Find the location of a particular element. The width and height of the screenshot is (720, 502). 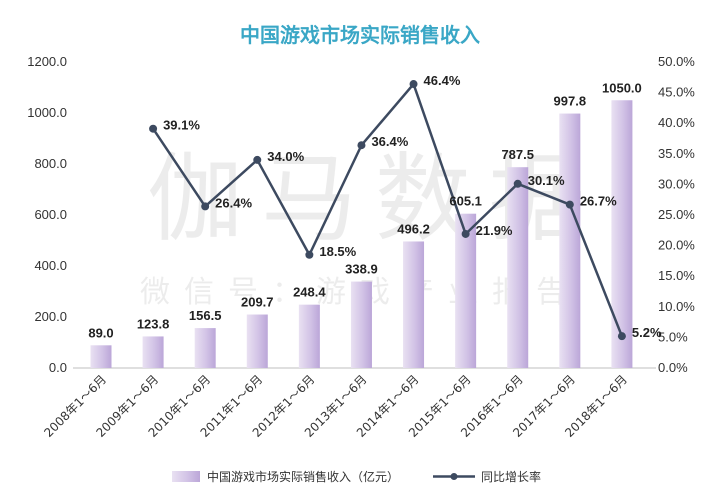

y-right-tick-label: 0.0% is located at coordinates (673, 367).